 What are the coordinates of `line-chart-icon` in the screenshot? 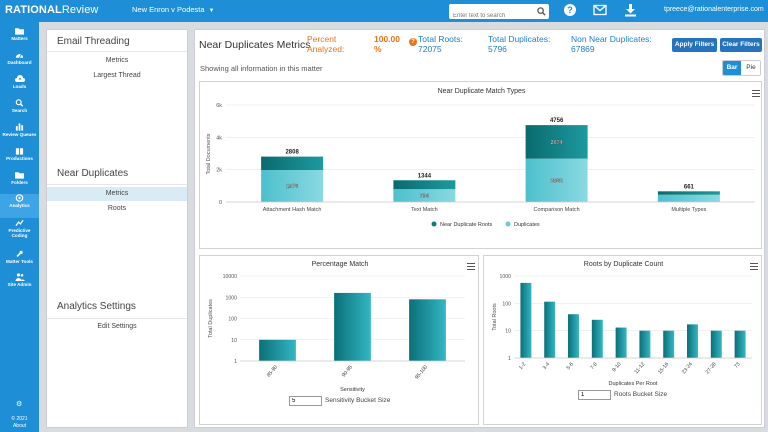 It's located at (19, 223).